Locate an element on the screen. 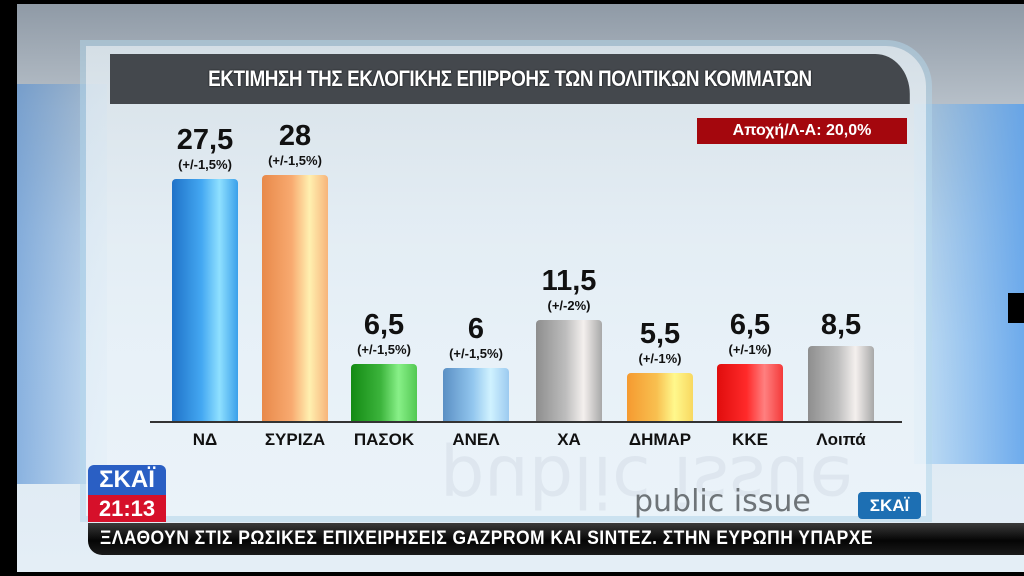 This screenshot has height=576, width=1024. broadcast-clock: 21:13 is located at coordinates (127, 508).